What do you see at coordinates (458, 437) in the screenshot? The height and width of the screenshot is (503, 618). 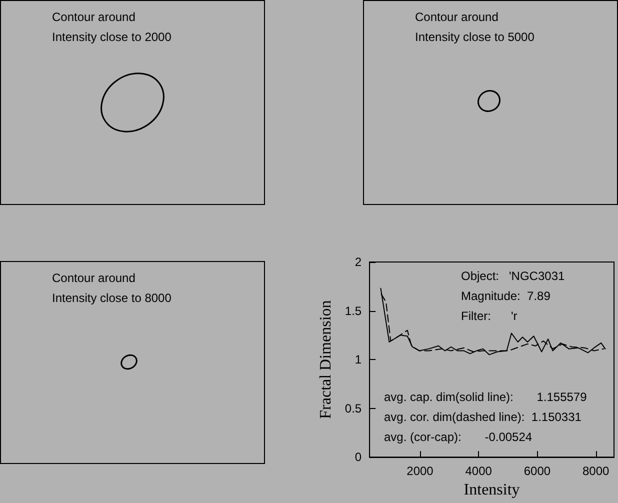 I see `annotation: avg. (cor-cap): -0.00524` at bounding box center [458, 437].